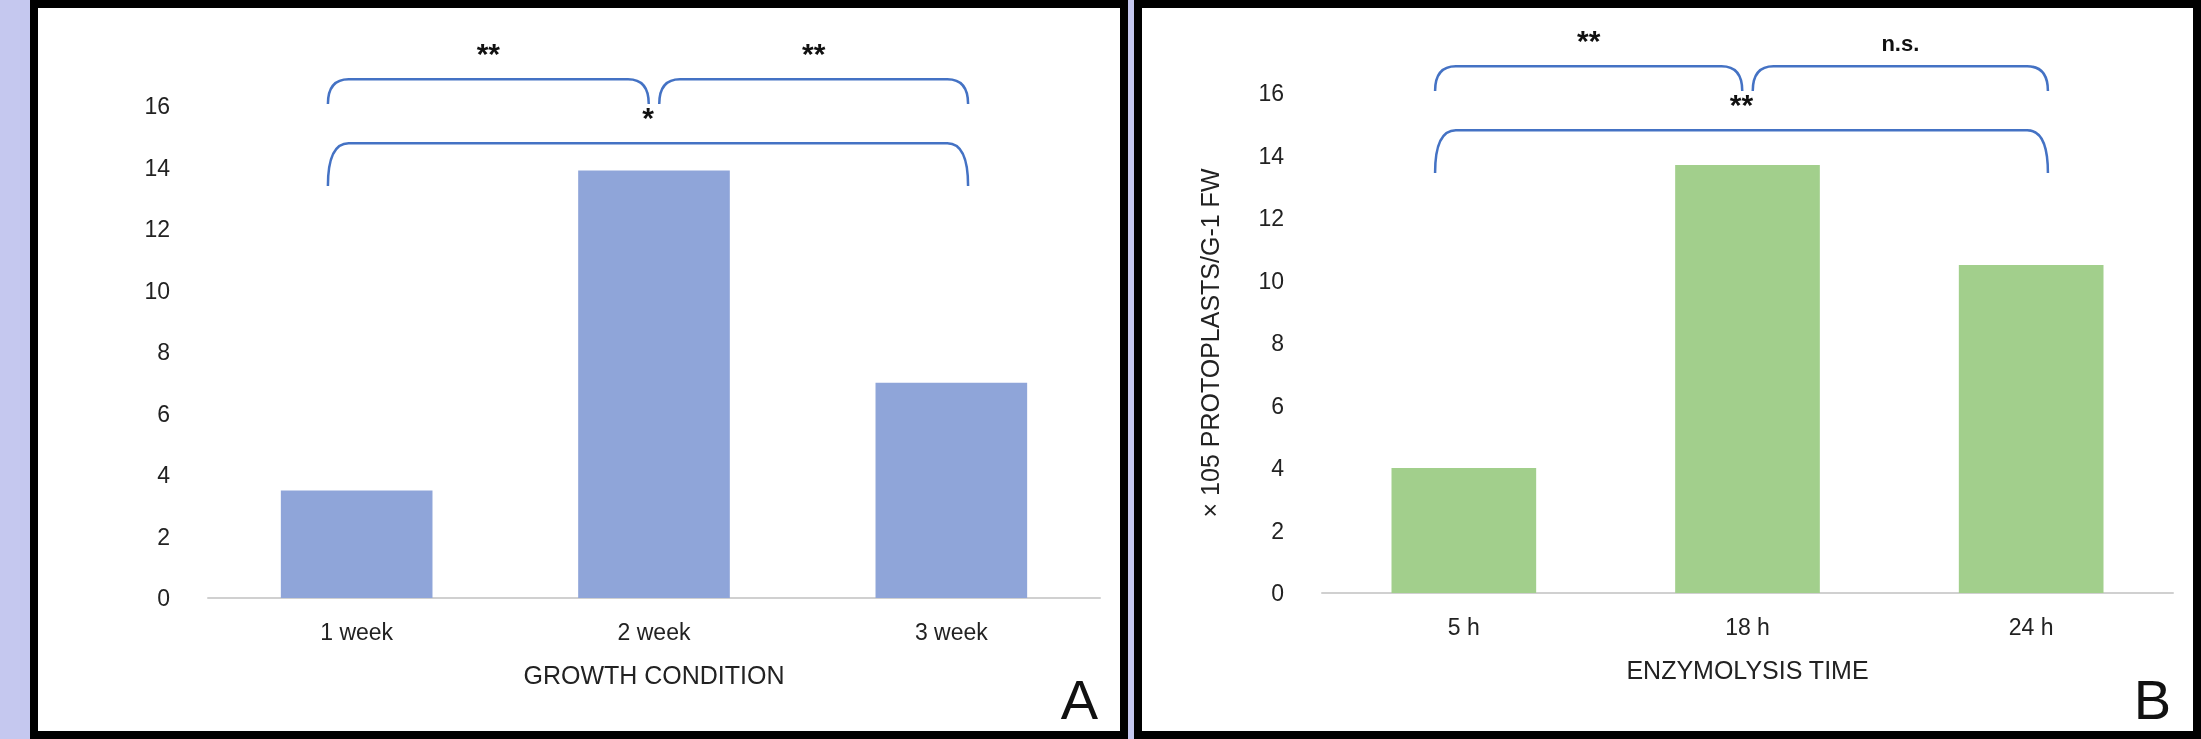 The image size is (2201, 739). Describe the element at coordinates (1747, 626) in the screenshot. I see `x-tick-label: 18 h` at that location.